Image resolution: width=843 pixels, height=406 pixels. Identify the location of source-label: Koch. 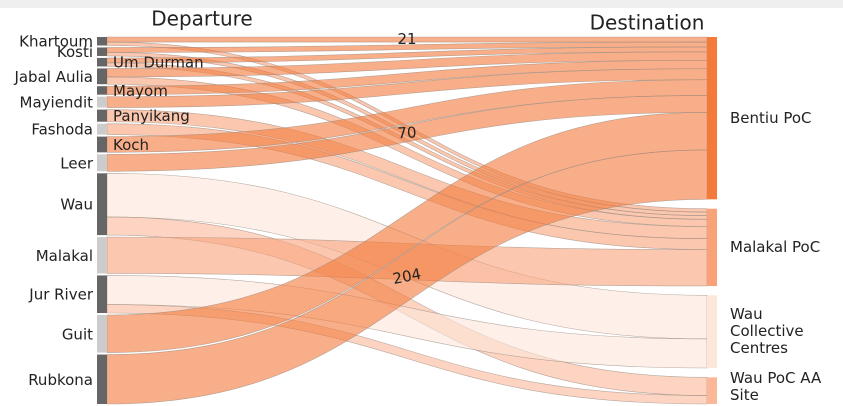
(131, 145).